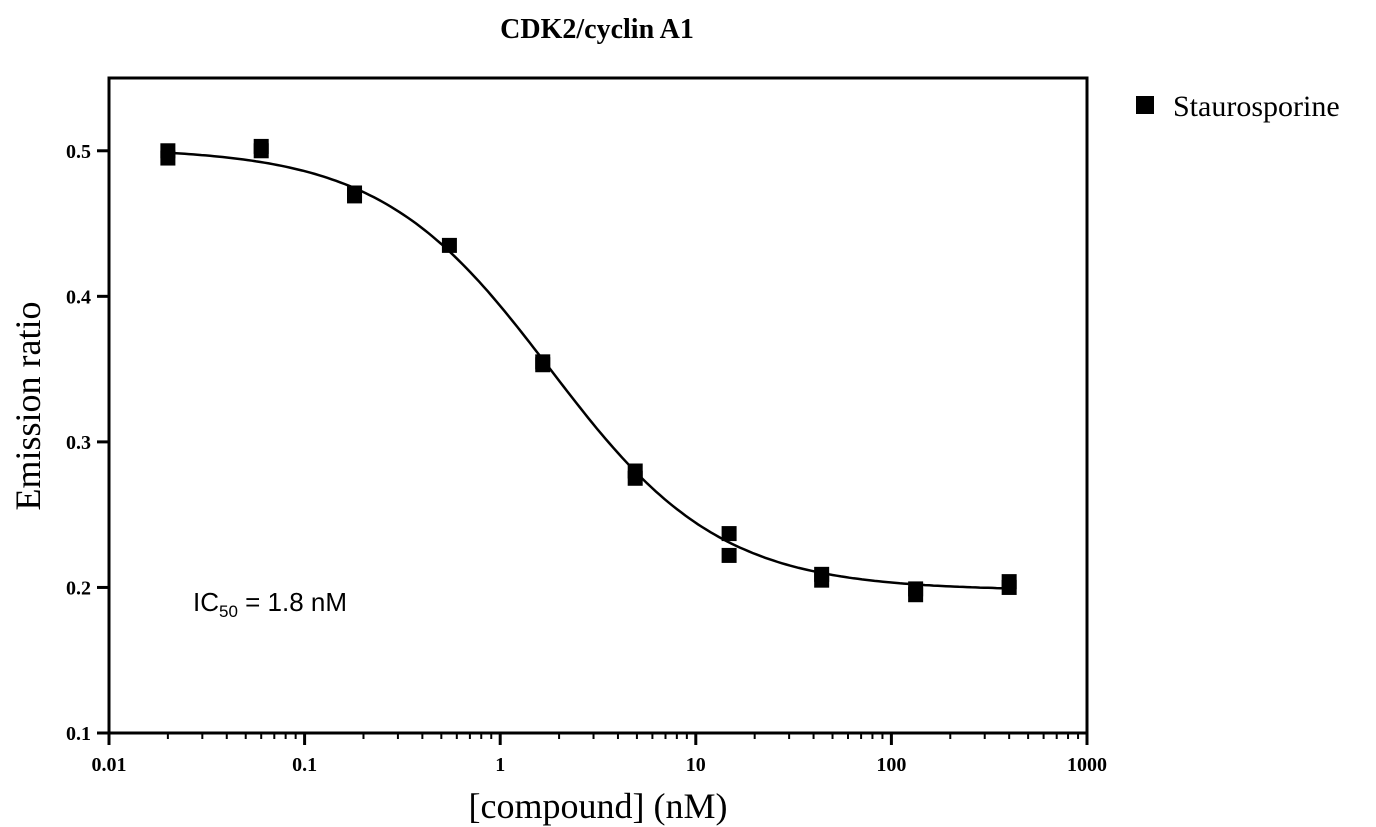  I want to click on ic50-annotation: IC50 = 1.8 nM, so click(270, 604).